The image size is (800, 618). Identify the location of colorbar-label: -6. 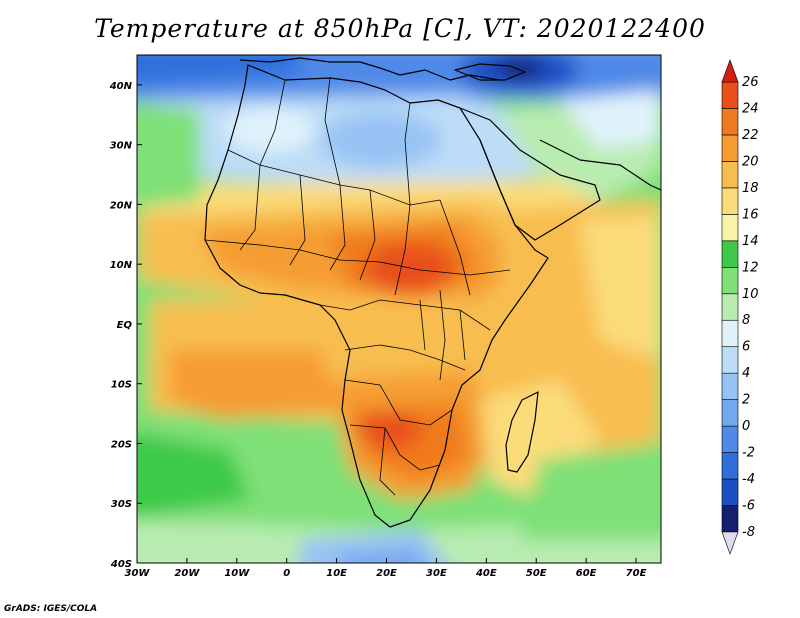
(748, 506).